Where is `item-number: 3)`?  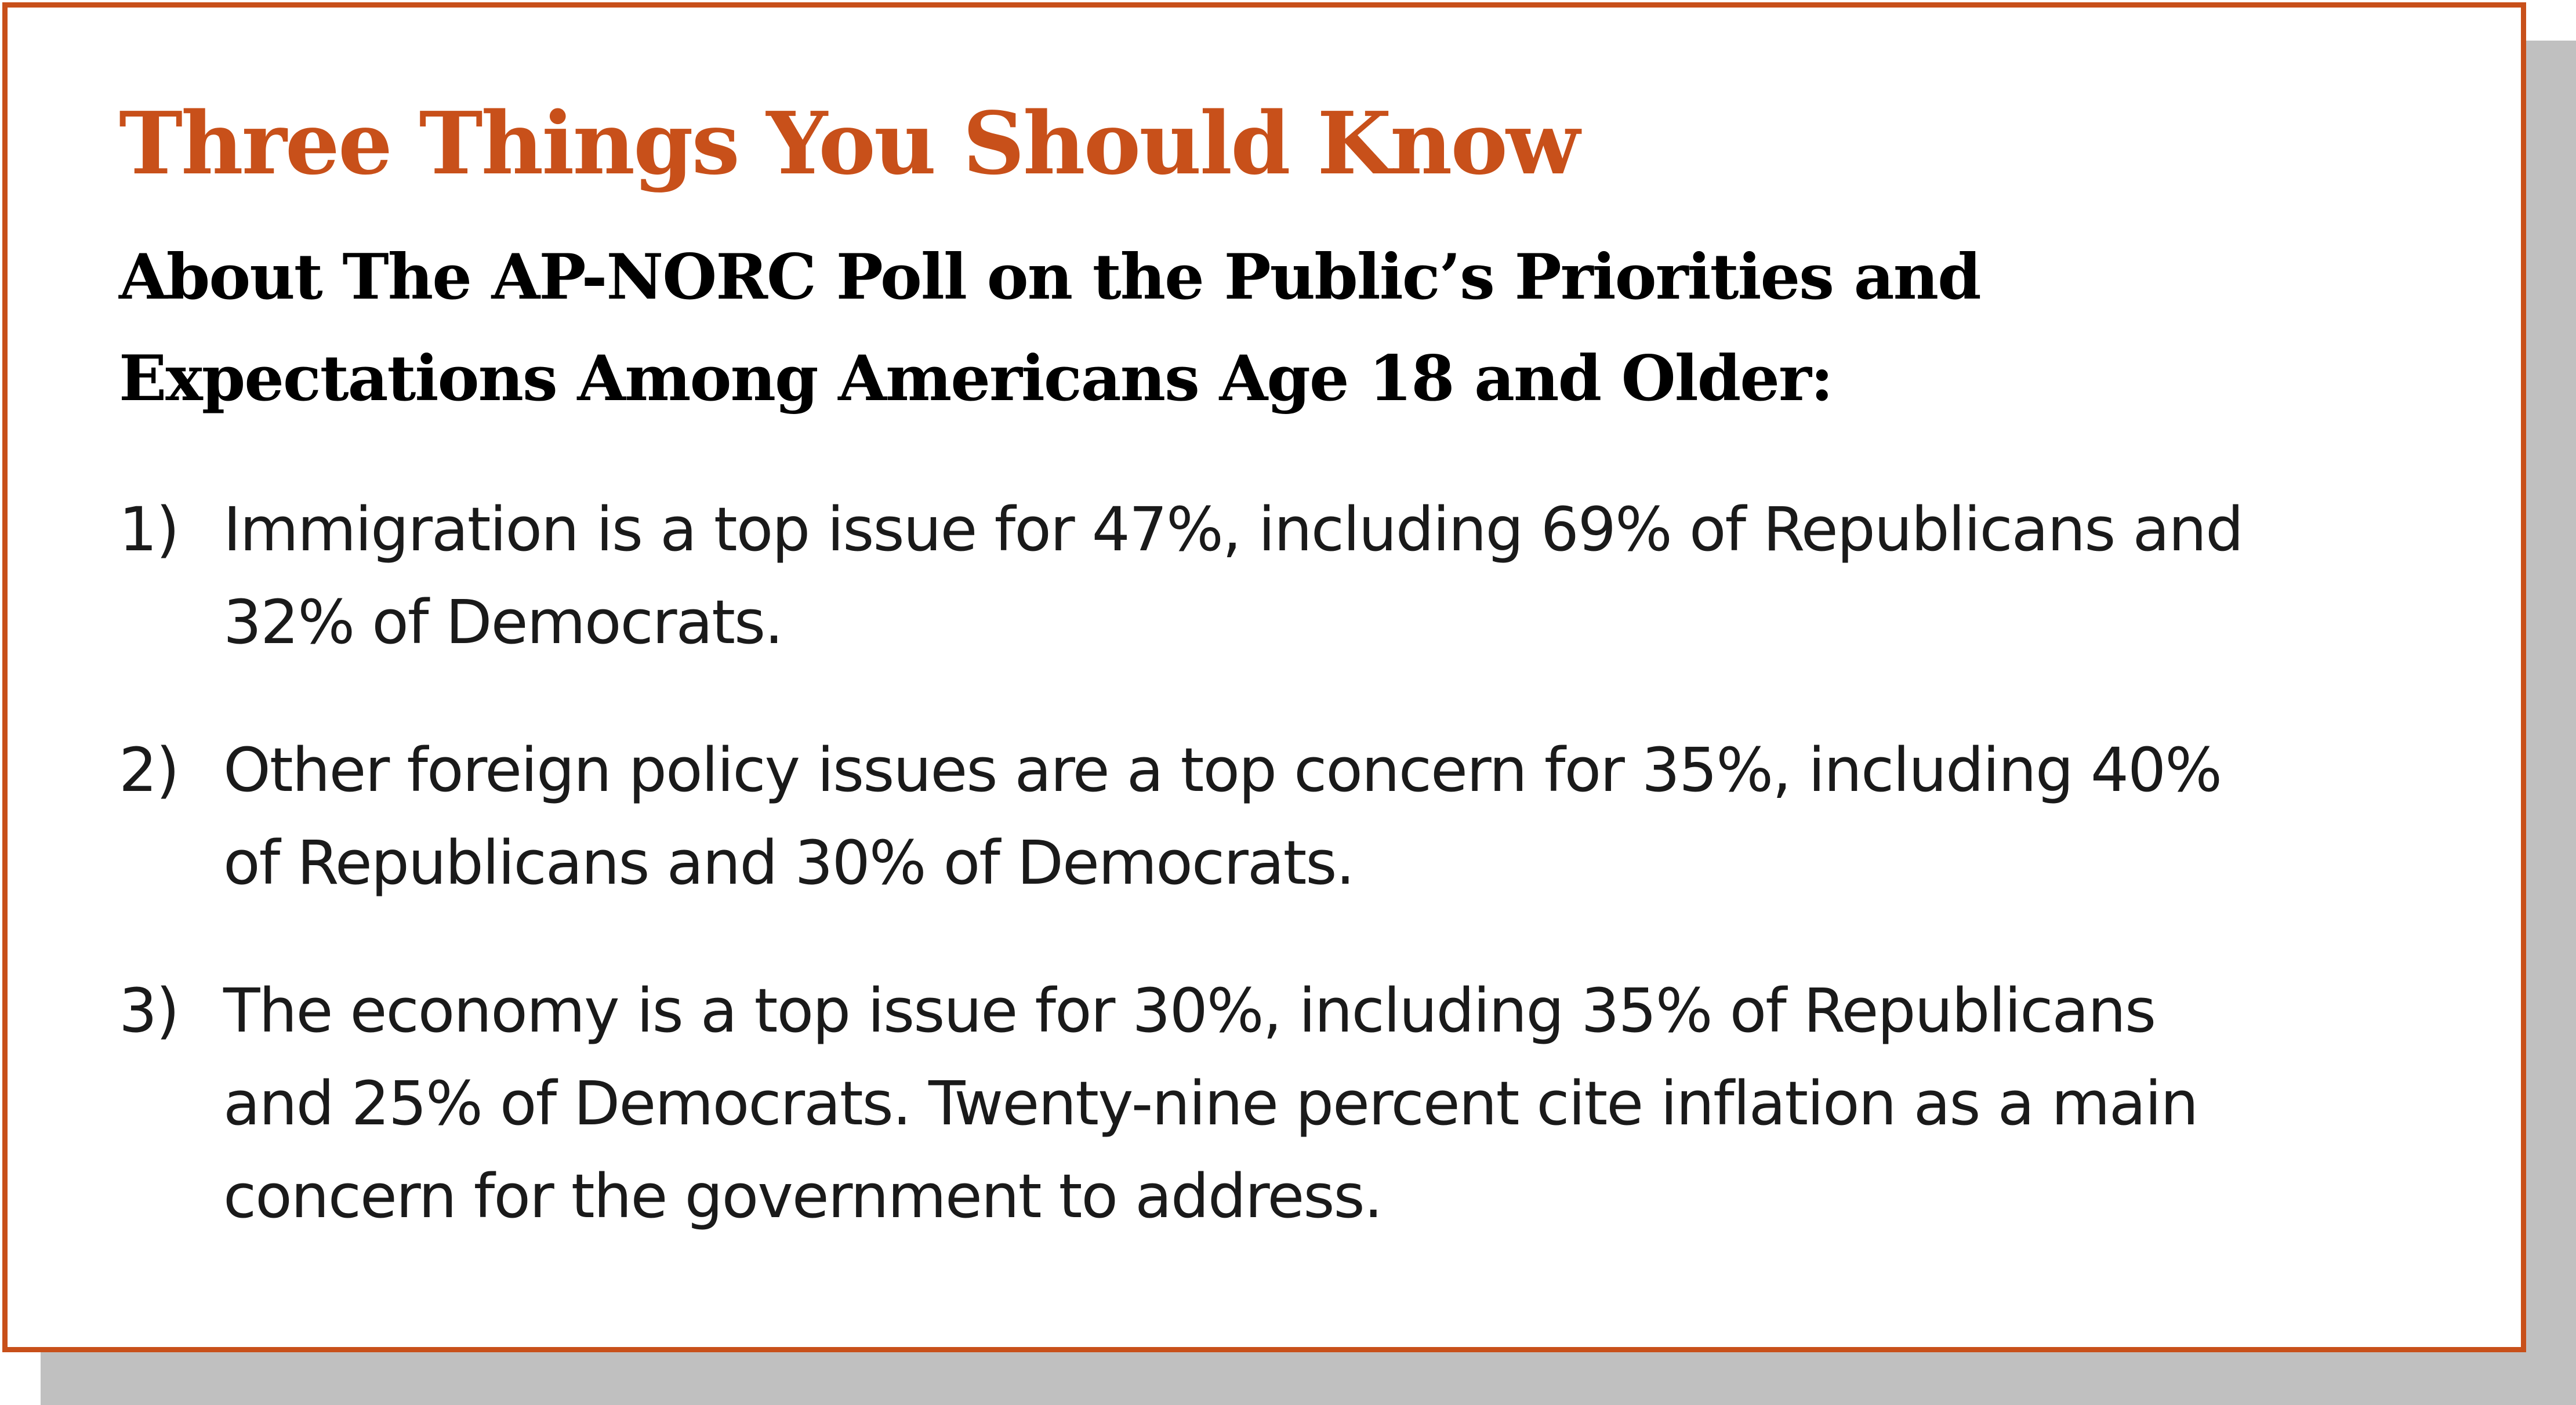 item-number: 3) is located at coordinates (149, 1011).